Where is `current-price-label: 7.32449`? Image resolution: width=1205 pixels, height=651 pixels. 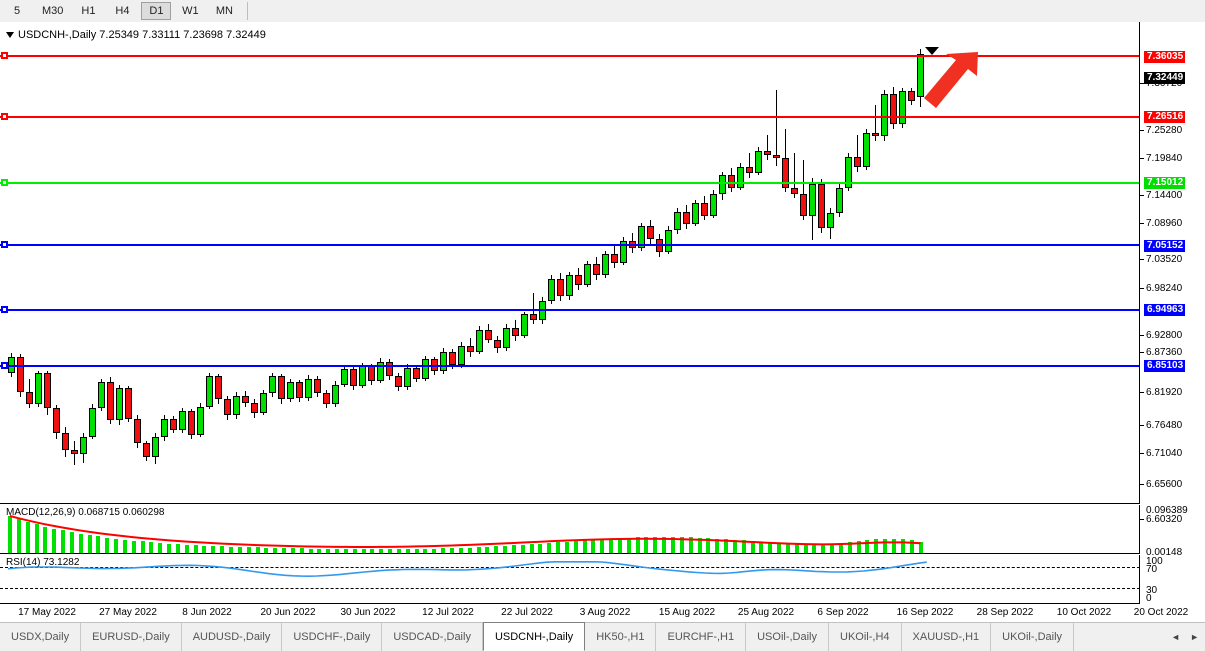 current-price-label: 7.32449 is located at coordinates (1165, 78).